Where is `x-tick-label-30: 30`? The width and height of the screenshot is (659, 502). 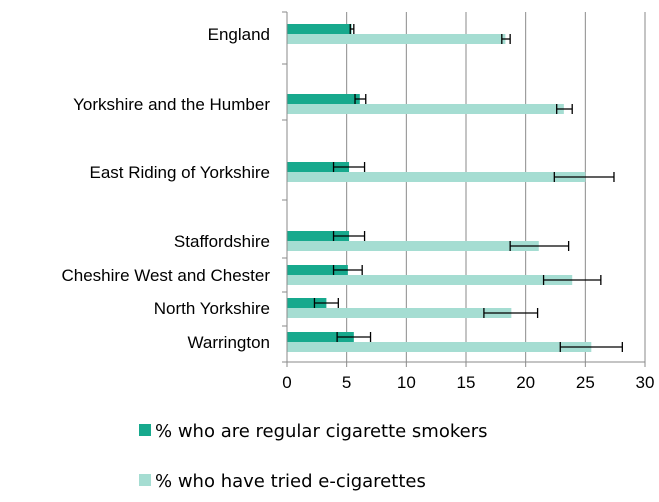 x-tick-label-30: 30 is located at coordinates (645, 382).